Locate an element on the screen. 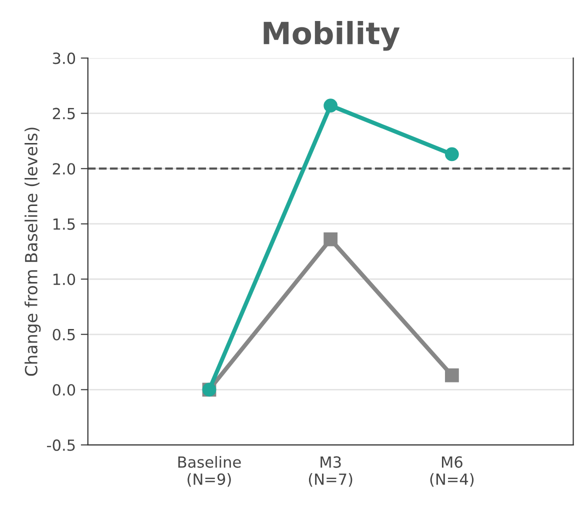 This screenshot has width=582, height=505. y-tick-label: 0.0 is located at coordinates (64, 390).